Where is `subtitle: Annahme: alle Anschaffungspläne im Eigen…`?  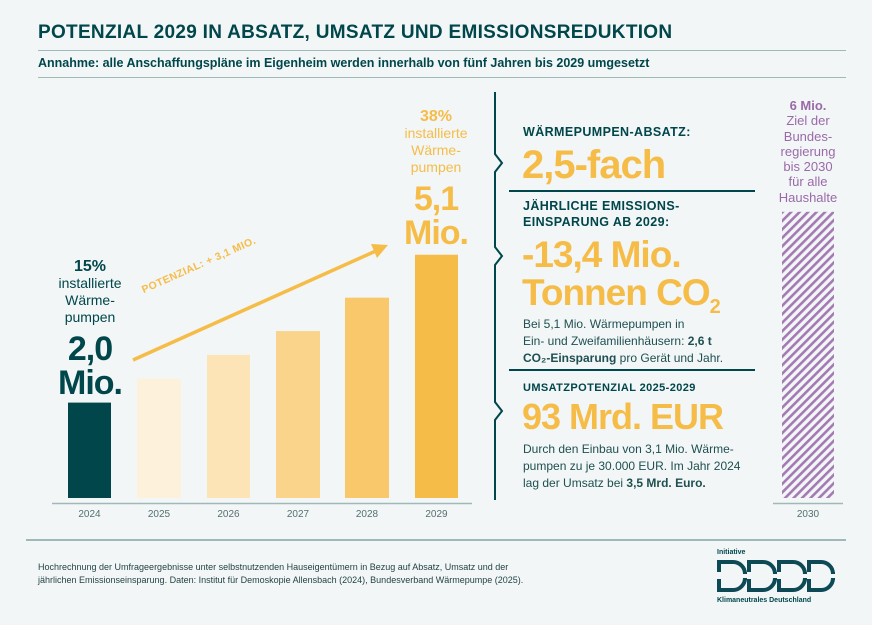
subtitle: Annahme: alle Anschaffungspläne im Eigen… is located at coordinates (344, 63).